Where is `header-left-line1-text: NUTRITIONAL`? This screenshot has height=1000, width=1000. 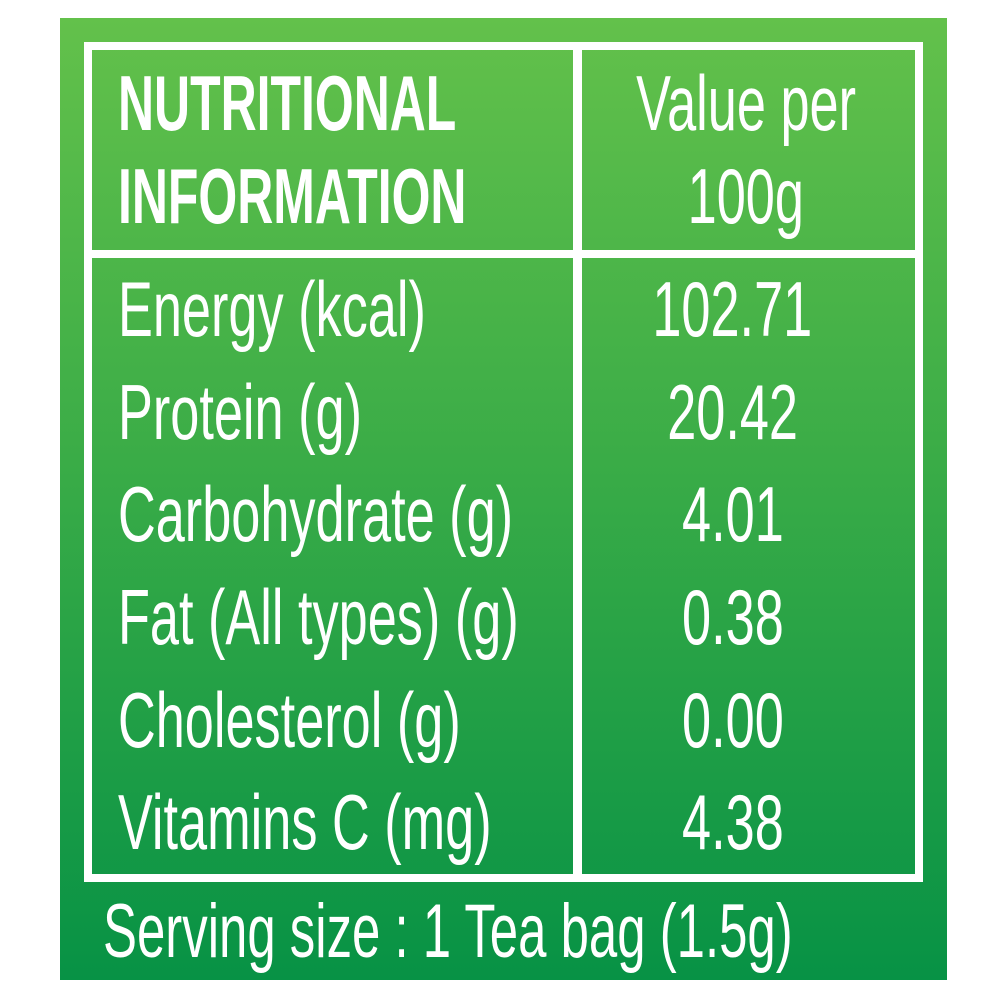 header-left-line1-text: NUTRITIONAL is located at coordinates (287, 103).